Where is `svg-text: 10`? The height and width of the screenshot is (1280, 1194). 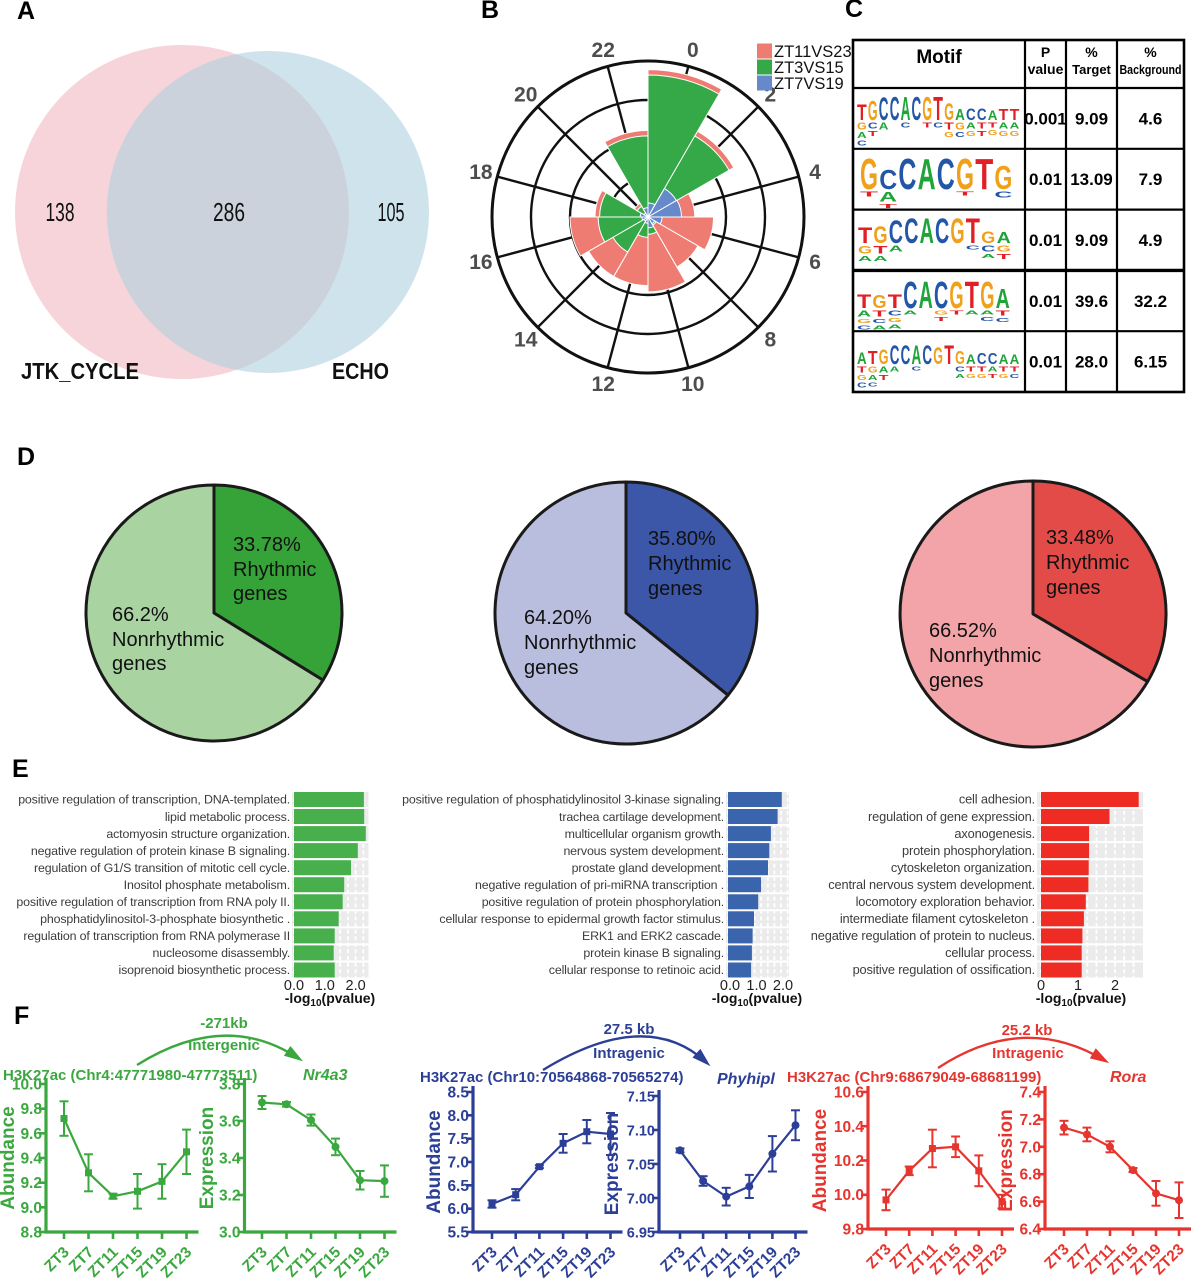
svg-text: 10 is located at coordinates (692, 384).